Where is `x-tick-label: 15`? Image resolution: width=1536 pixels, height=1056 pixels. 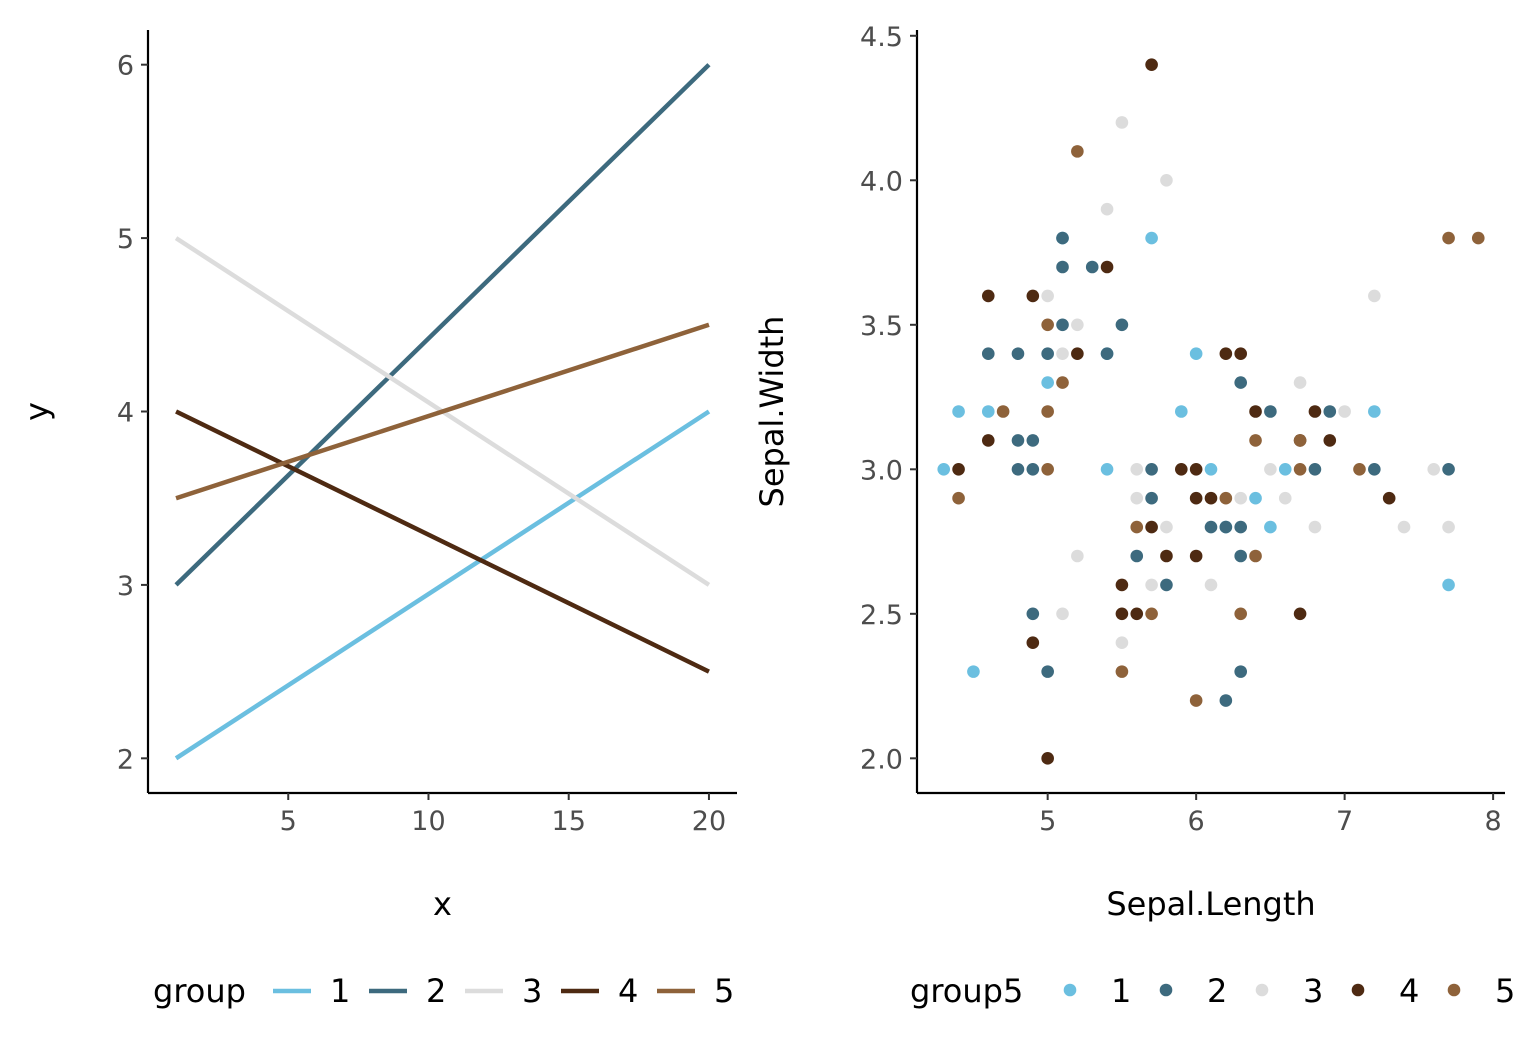
x-tick-label: 15 is located at coordinates (569, 821).